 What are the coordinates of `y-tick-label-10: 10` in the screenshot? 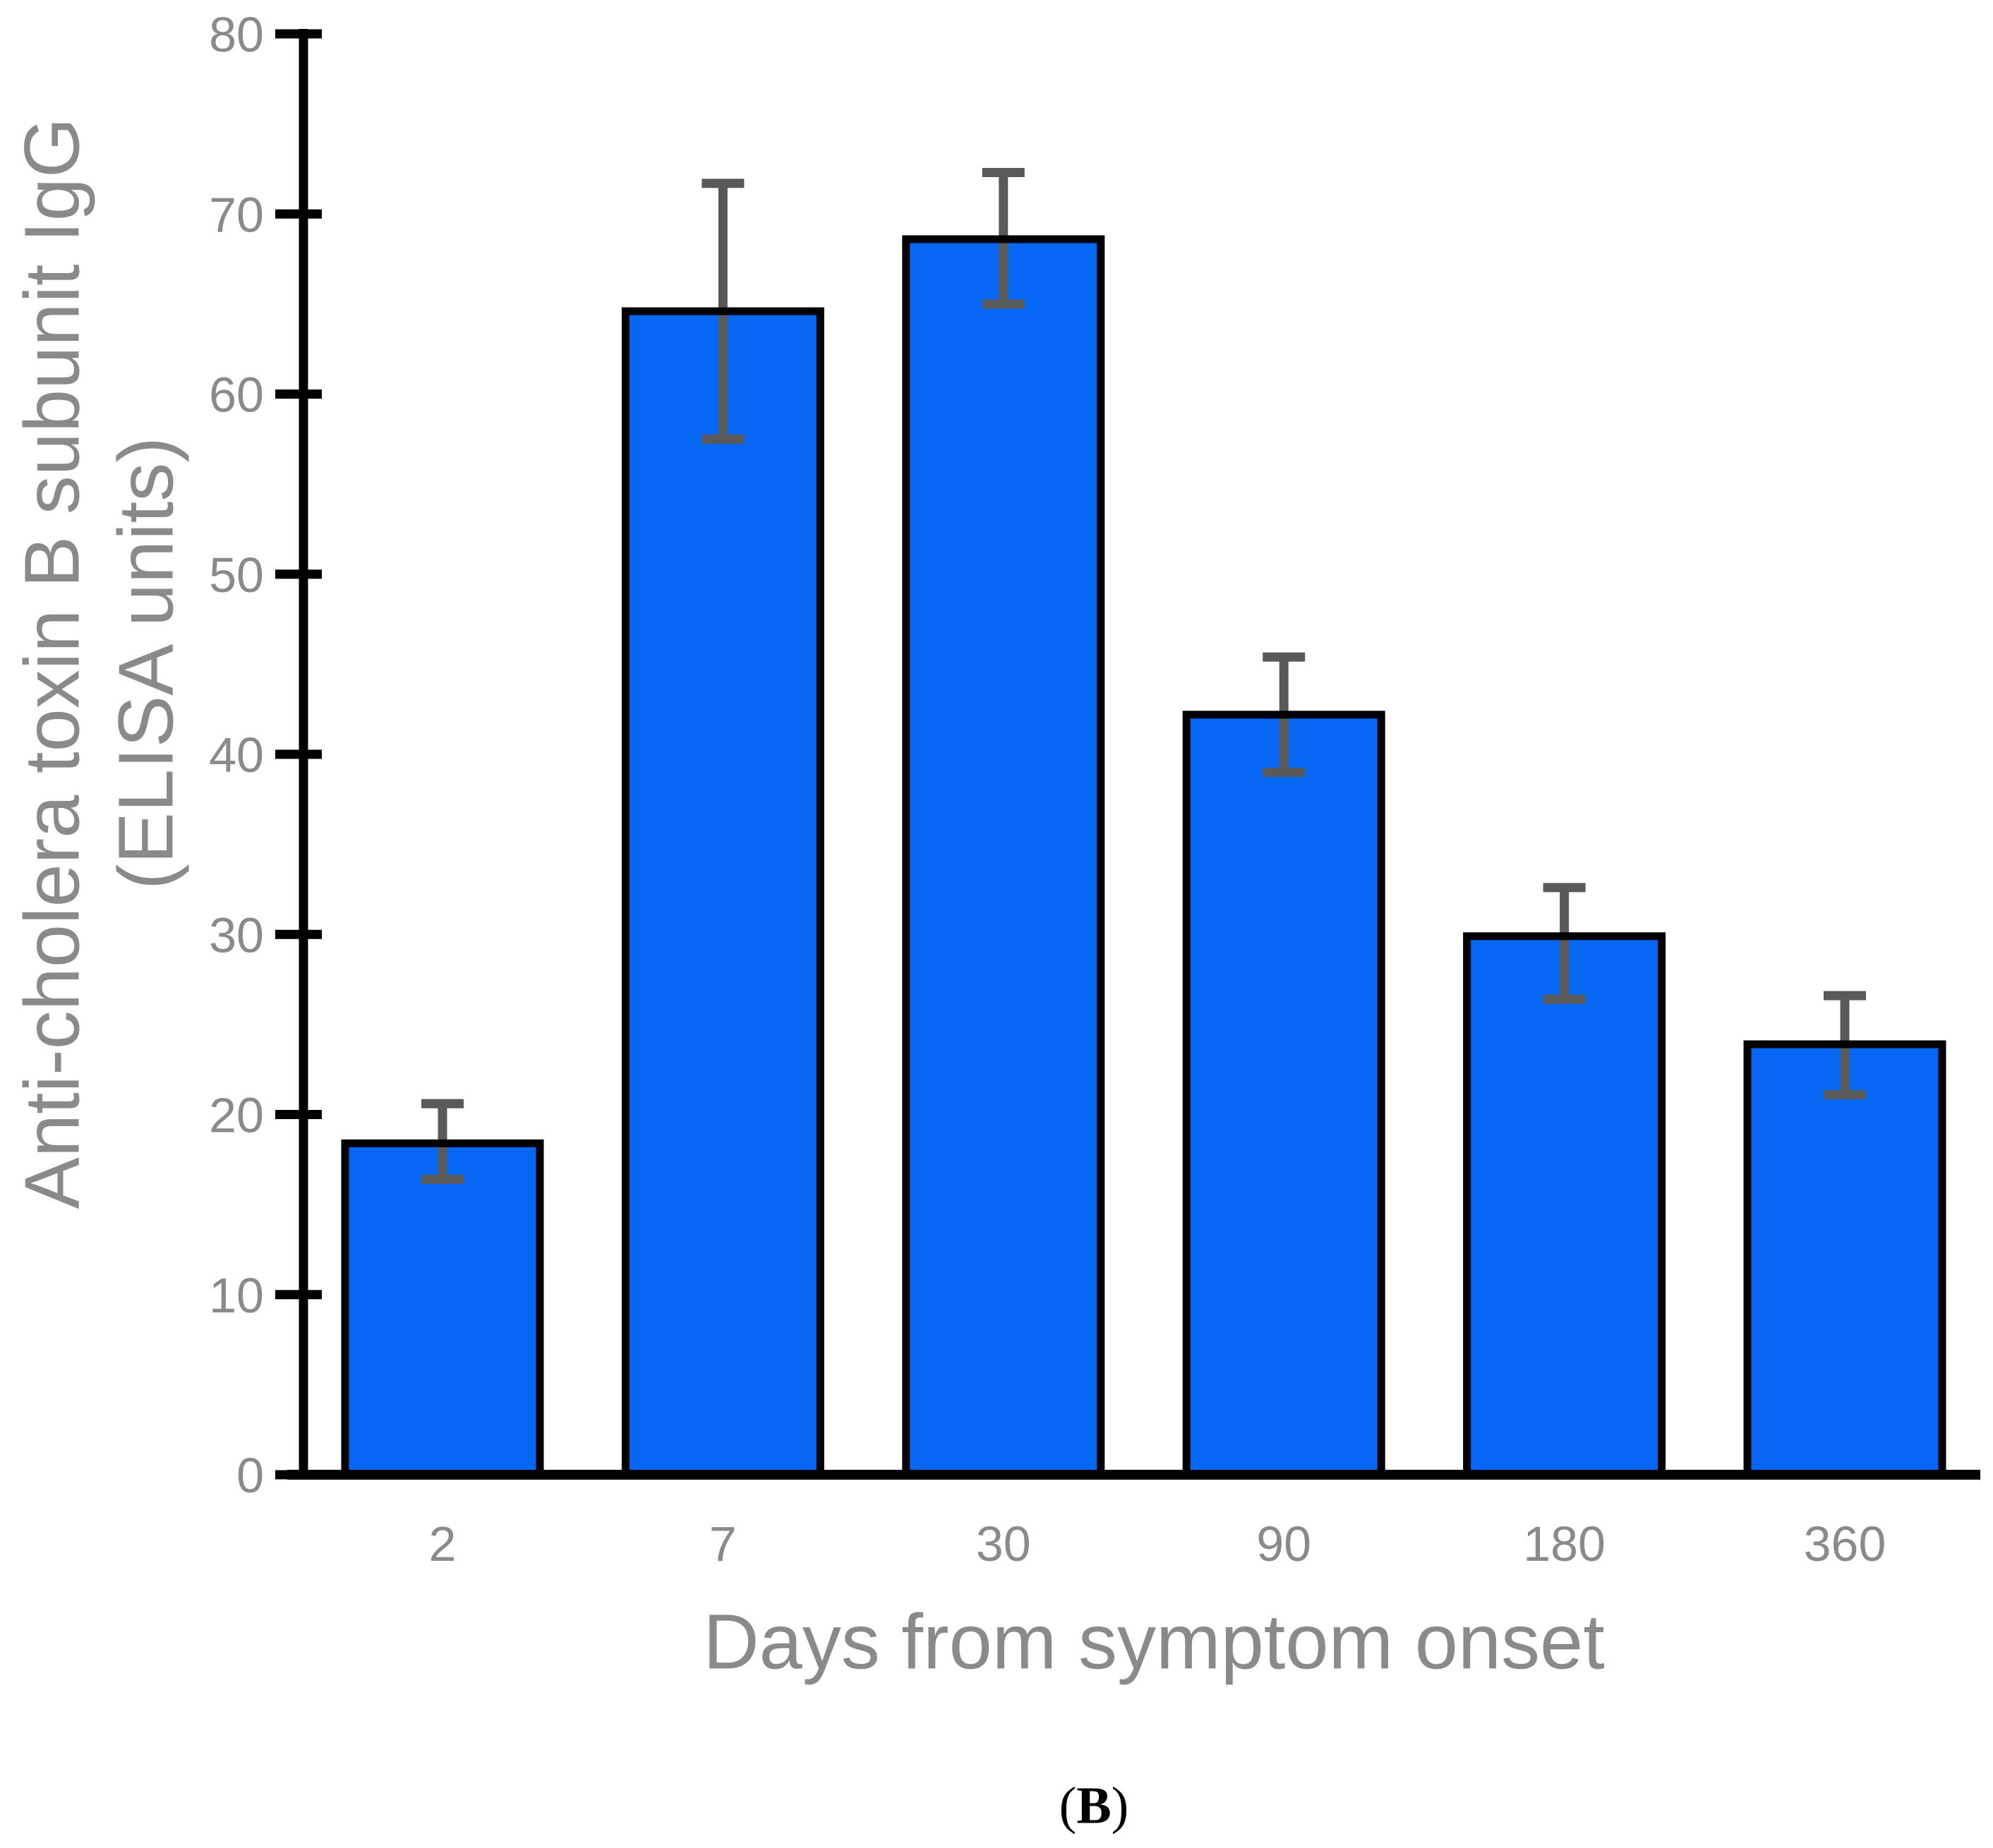 It's located at (236, 1295).